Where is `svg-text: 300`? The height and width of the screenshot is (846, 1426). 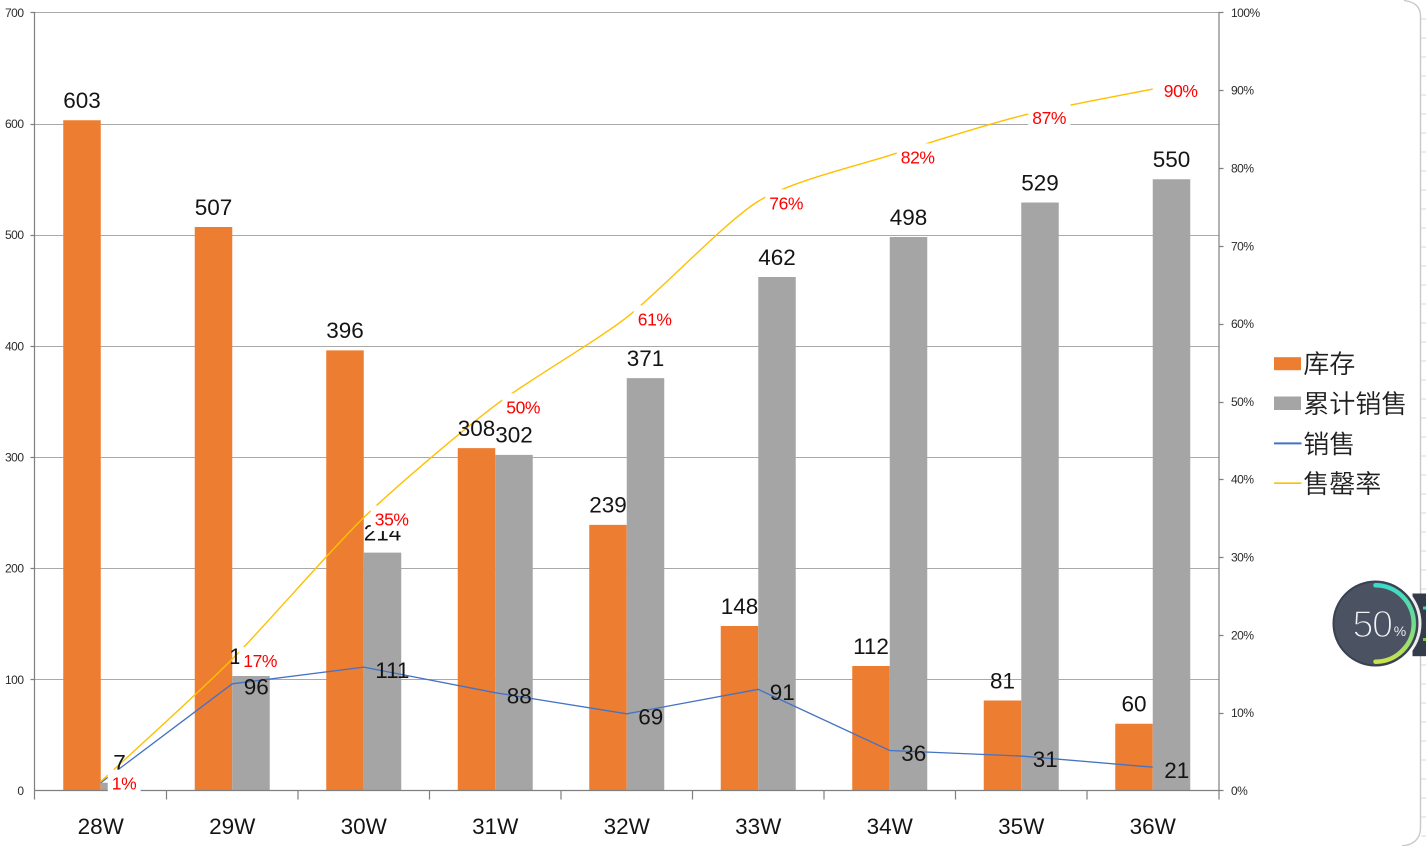 svg-text: 300 is located at coordinates (14, 457).